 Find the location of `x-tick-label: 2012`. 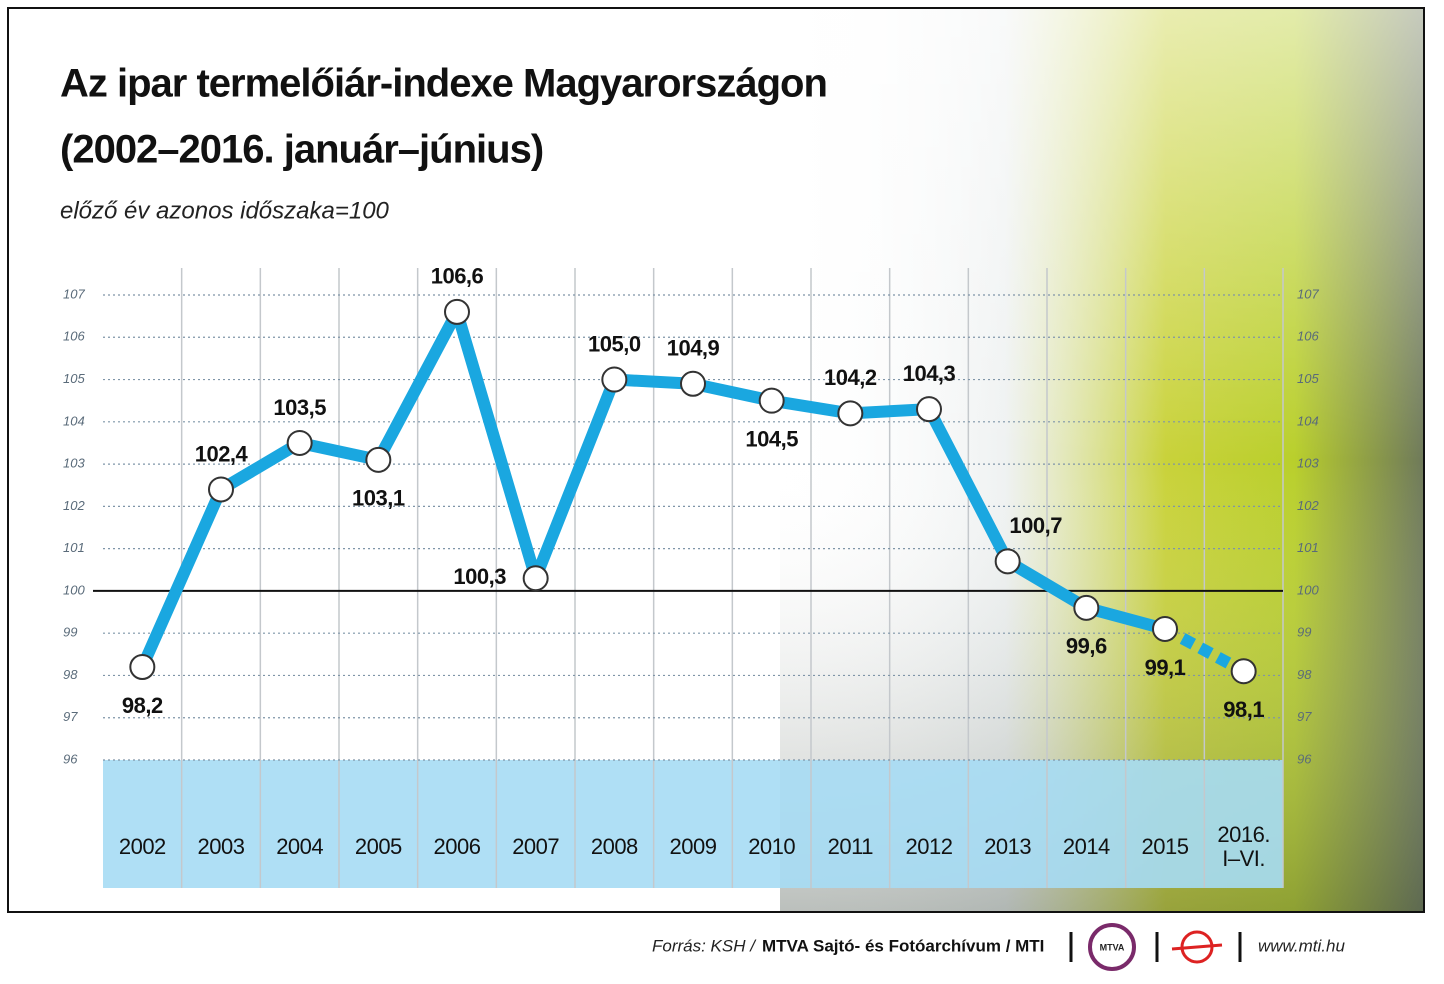

x-tick-label: 2012 is located at coordinates (929, 846).